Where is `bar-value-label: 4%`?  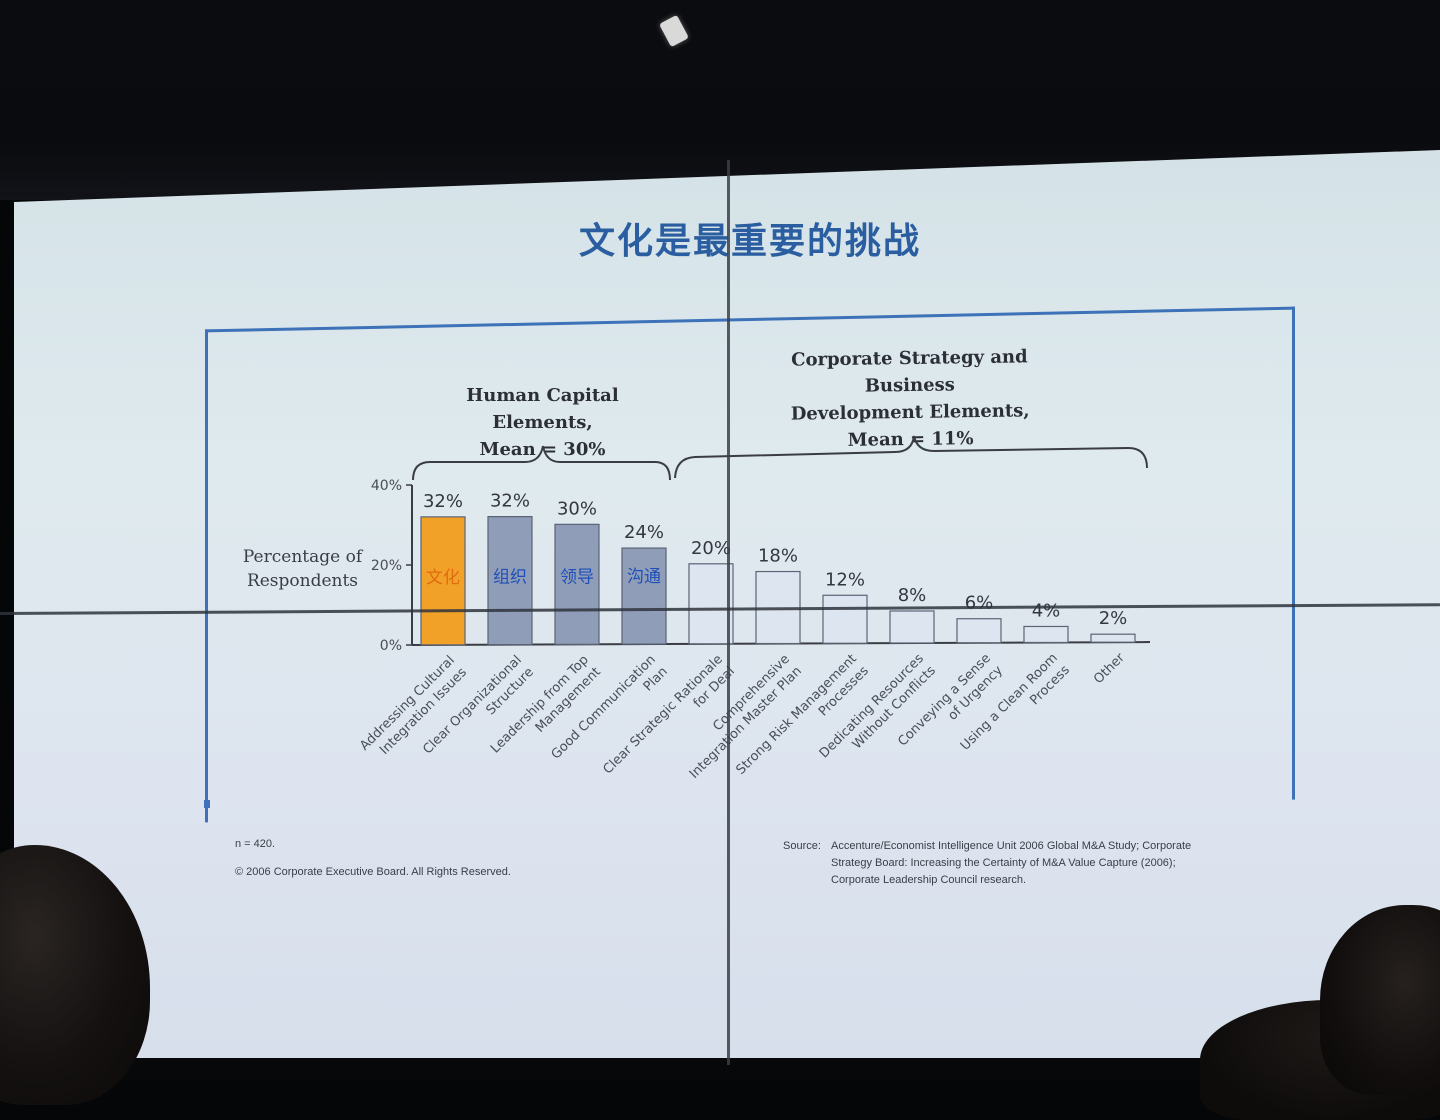 bar-value-label: 4% is located at coordinates (1046, 610).